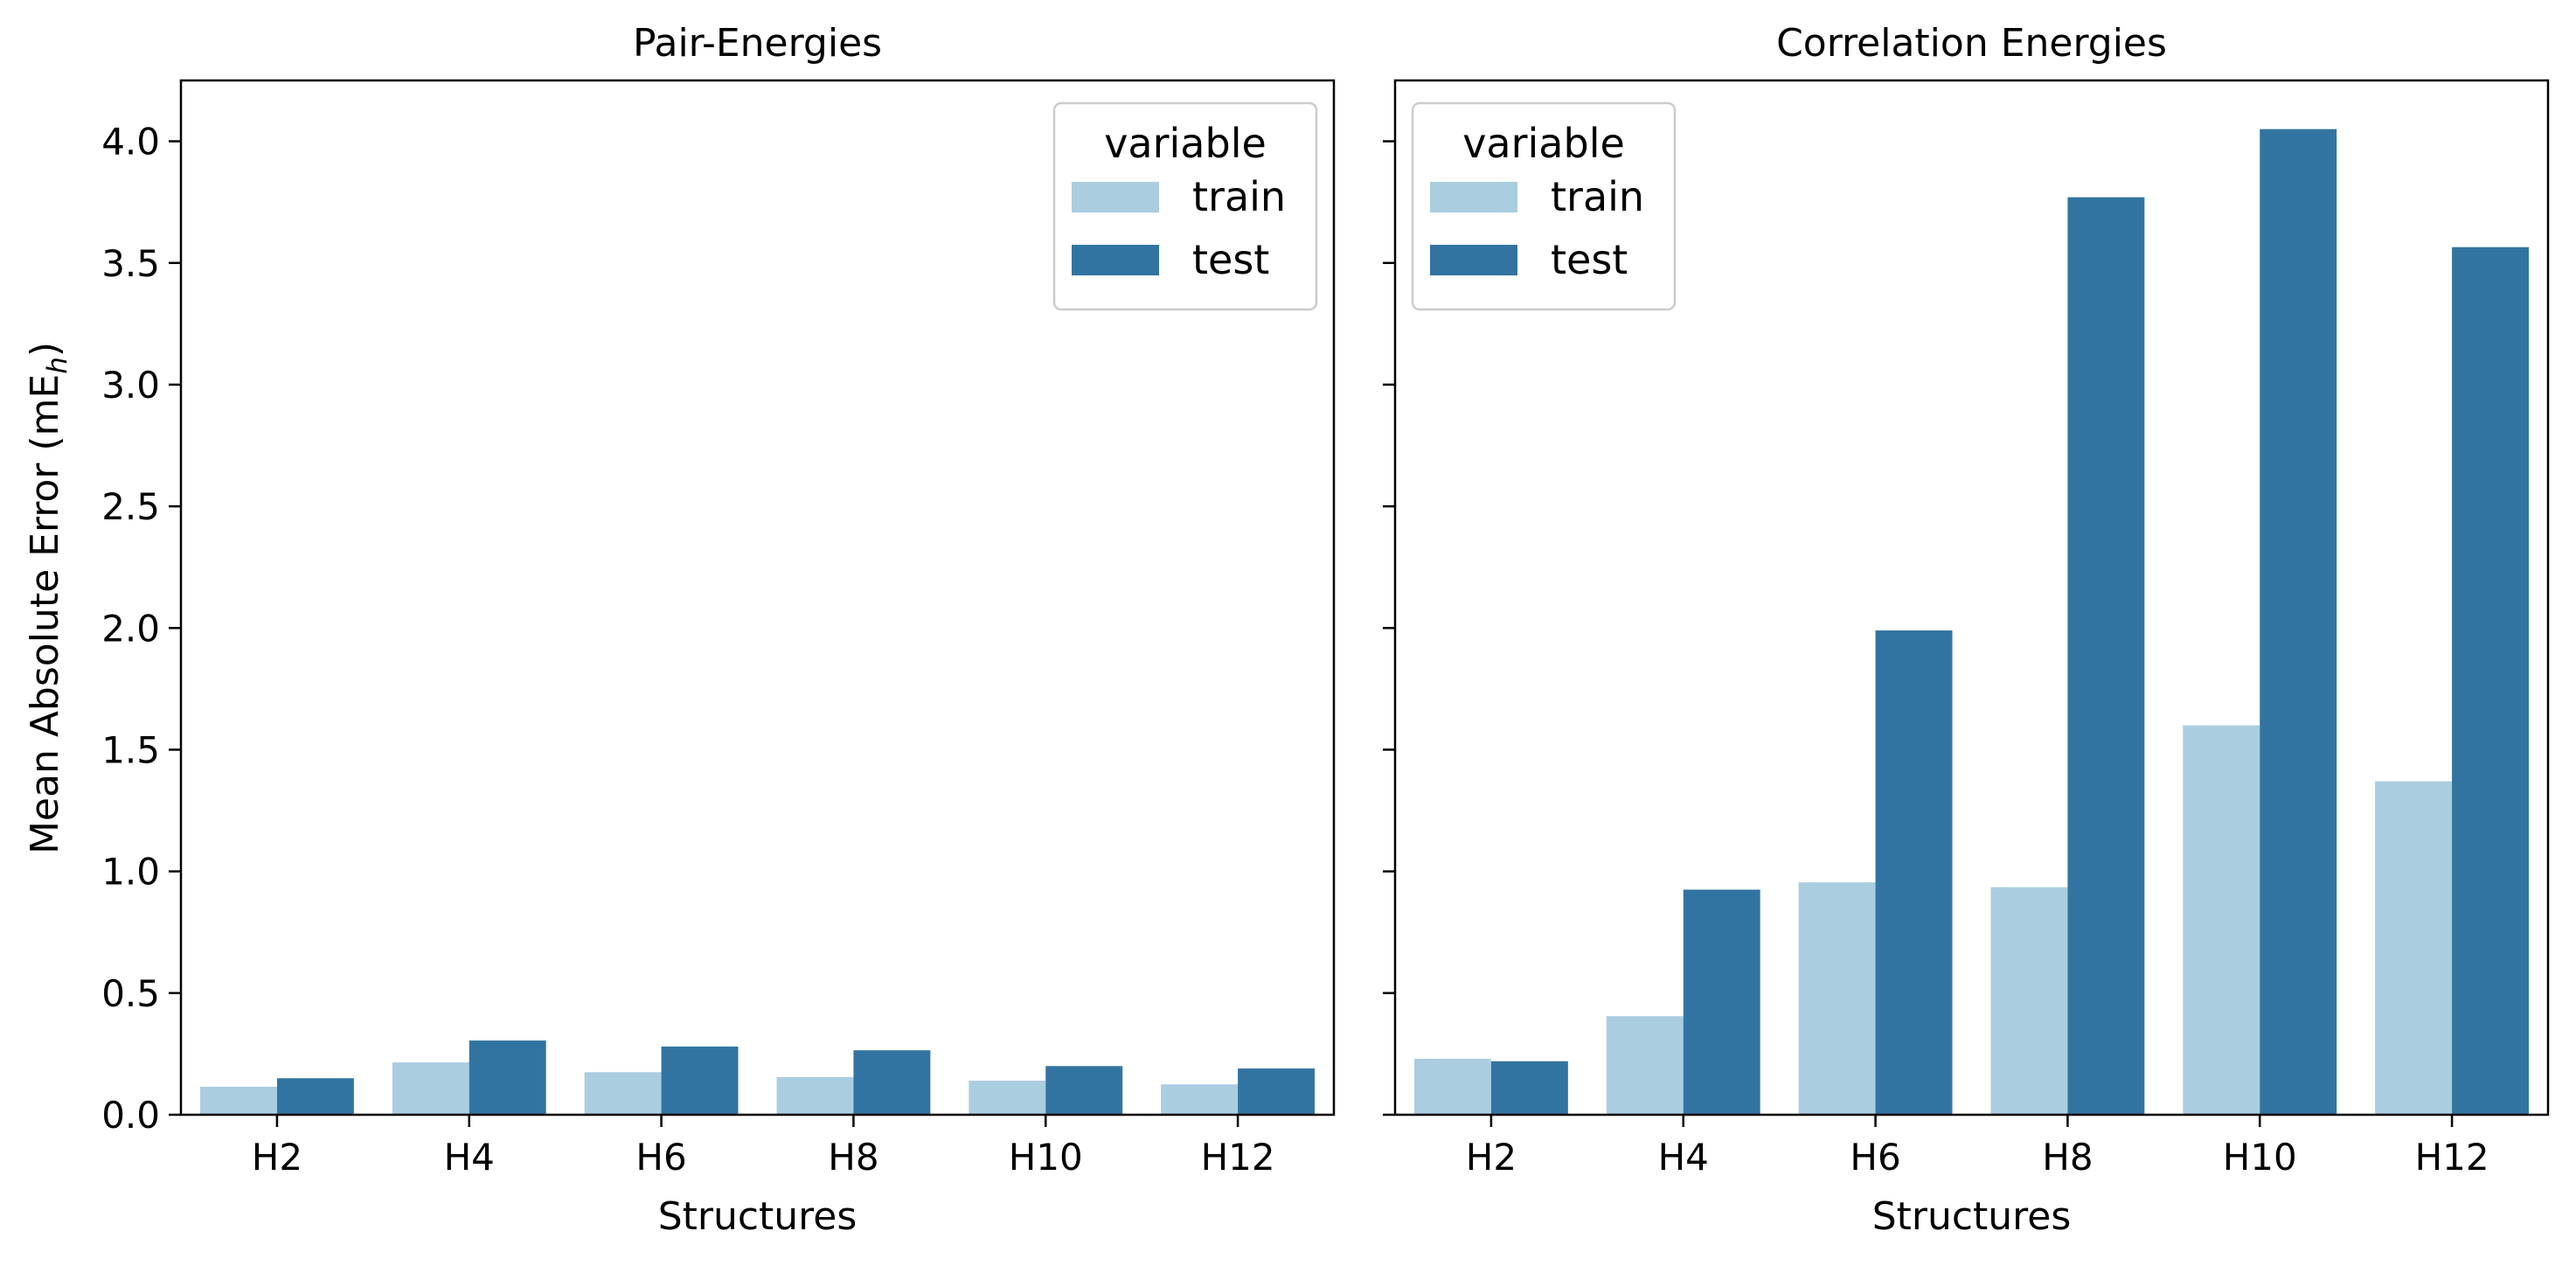 The width and height of the screenshot is (2576, 1266). Describe the element at coordinates (130, 142) in the screenshot. I see `y-tick-label: 4.0` at that location.